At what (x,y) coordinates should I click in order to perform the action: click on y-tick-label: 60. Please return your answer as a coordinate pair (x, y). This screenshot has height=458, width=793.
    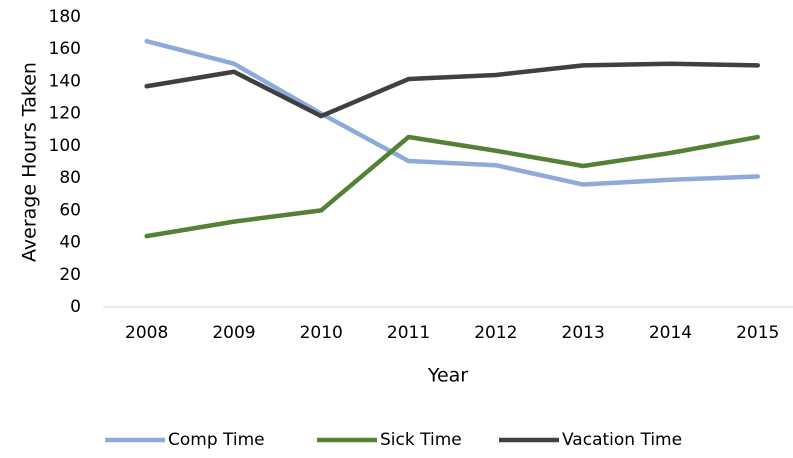
    Looking at the image, I should click on (70, 210).